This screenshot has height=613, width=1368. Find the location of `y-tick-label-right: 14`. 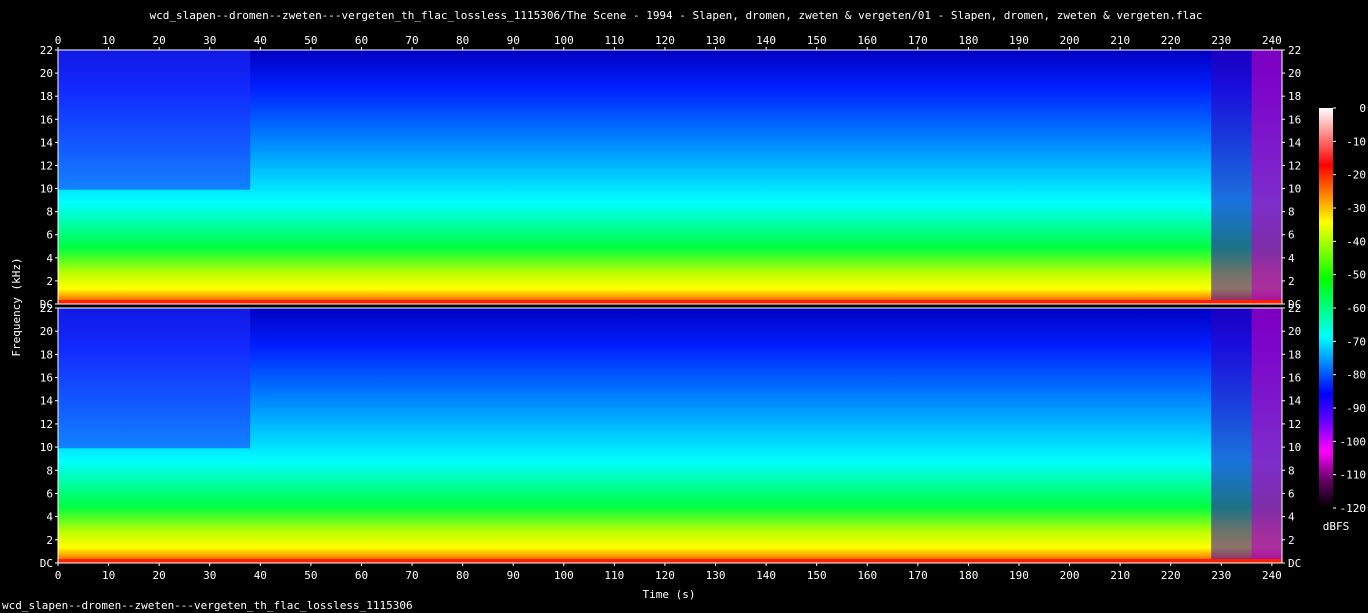

y-tick-label-right: 14 is located at coordinates (1295, 401).